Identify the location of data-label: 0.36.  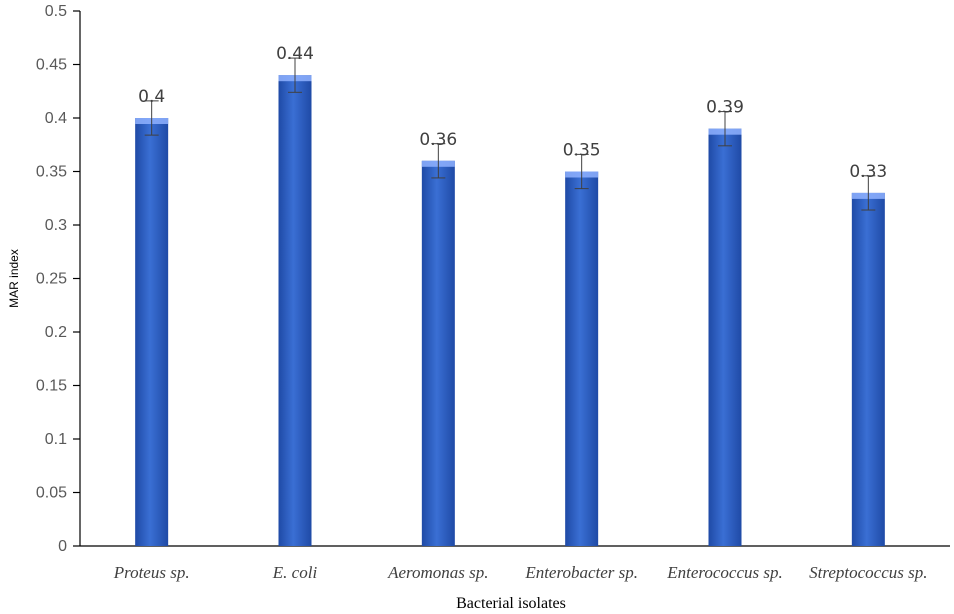
(438, 140).